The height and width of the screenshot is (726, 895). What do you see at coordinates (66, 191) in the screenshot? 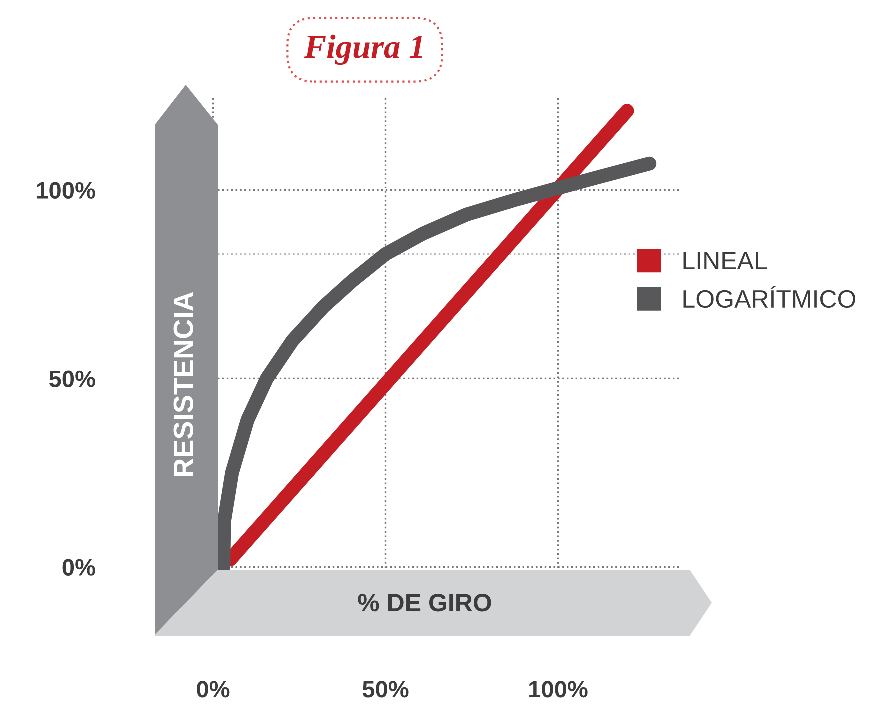
I see `y-tick-label: 100%` at bounding box center [66, 191].